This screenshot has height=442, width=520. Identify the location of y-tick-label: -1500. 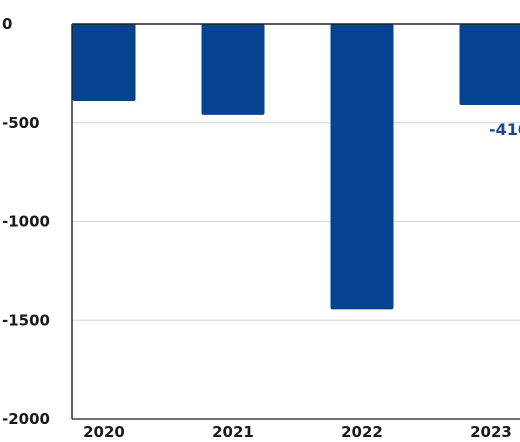
(26, 320).